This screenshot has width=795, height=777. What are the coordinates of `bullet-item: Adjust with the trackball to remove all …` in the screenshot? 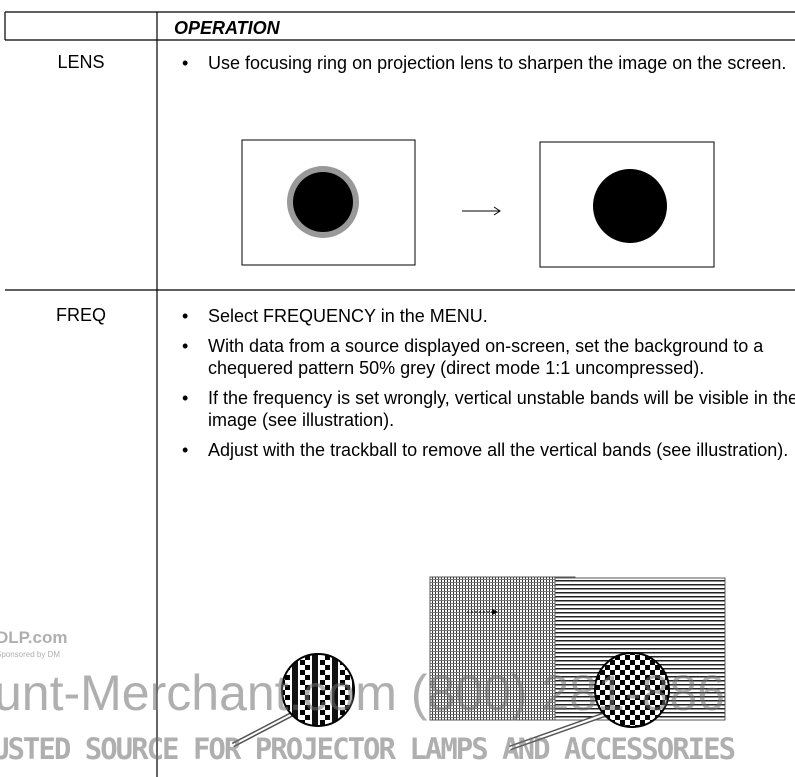 It's located at (488, 450).